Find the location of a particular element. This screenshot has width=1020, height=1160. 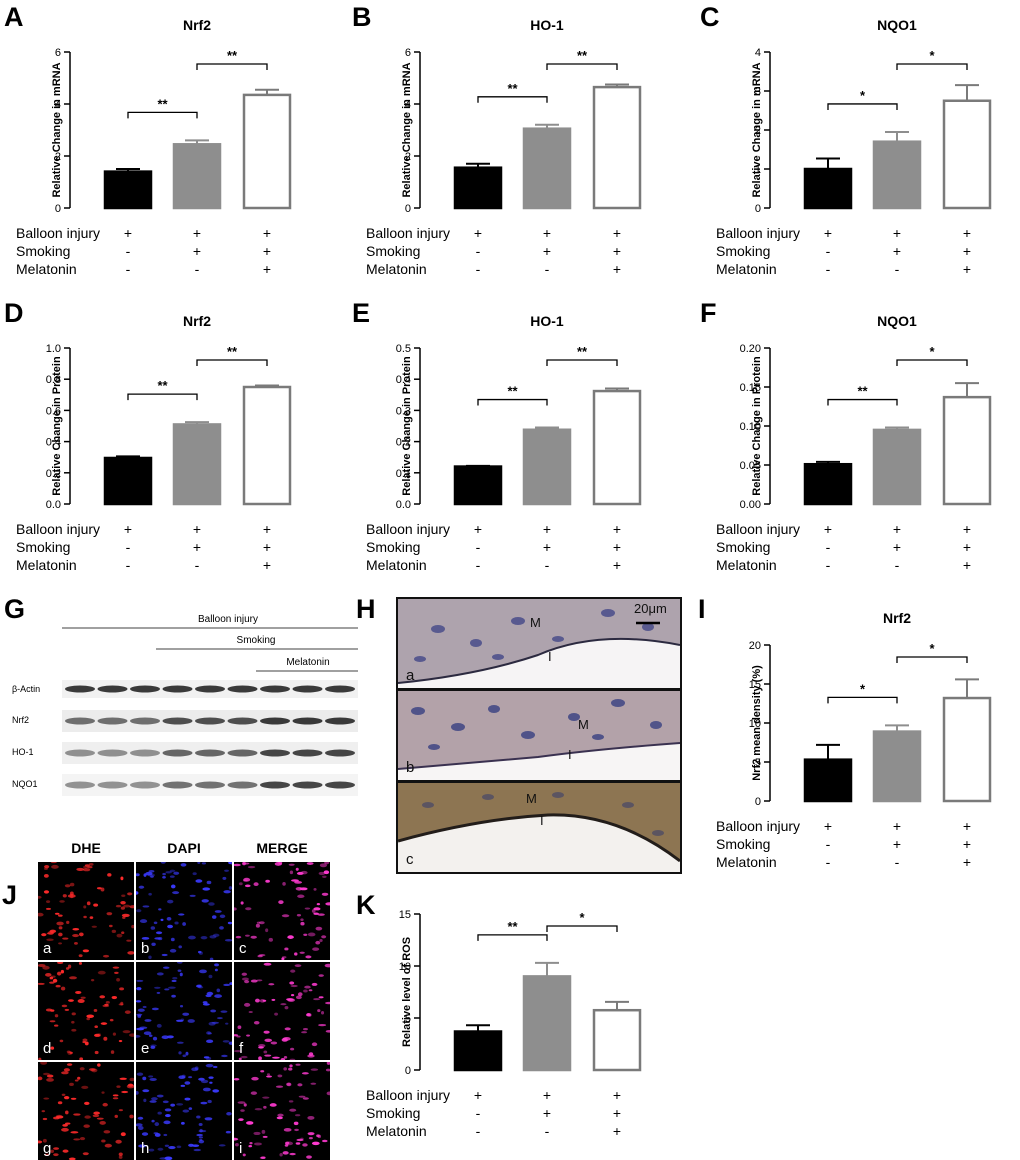

blot-balloon-label: Balloon injury is located at coordinates (228, 619).